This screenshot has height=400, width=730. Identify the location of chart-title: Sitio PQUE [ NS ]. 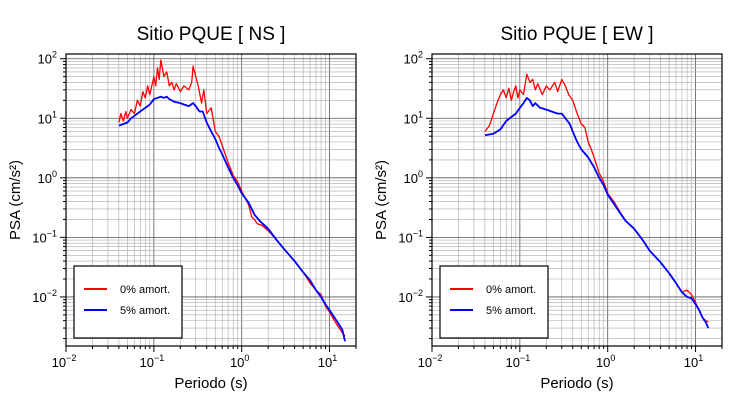
(211, 34).